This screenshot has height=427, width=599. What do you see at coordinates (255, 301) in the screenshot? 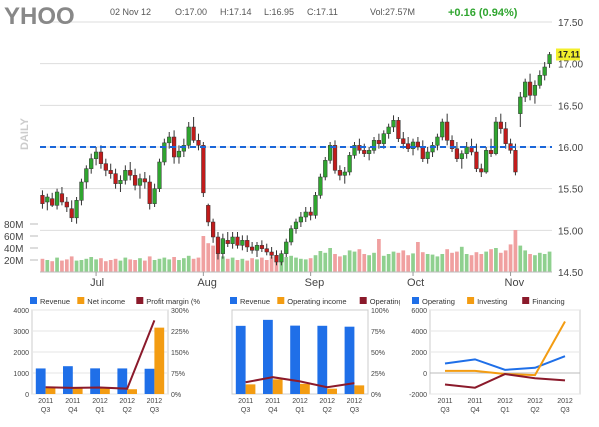
I see `legend-label: Revenue` at bounding box center [255, 301].